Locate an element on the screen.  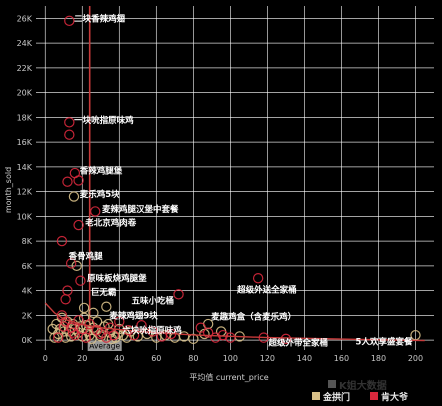
legend: 金拱门 肯大爷 is located at coordinates (360, 397).